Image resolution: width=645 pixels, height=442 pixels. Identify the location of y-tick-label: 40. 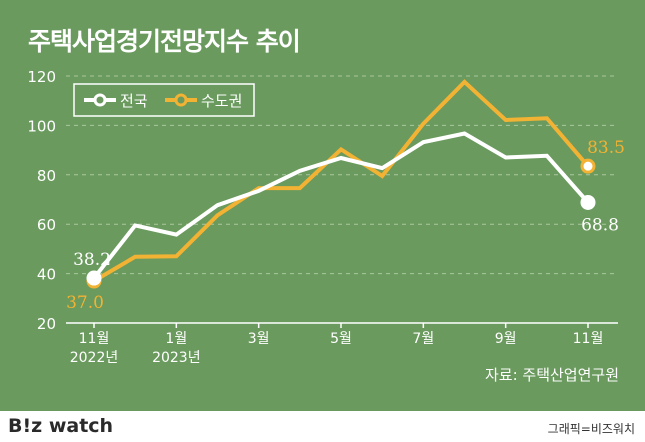
(46, 275).